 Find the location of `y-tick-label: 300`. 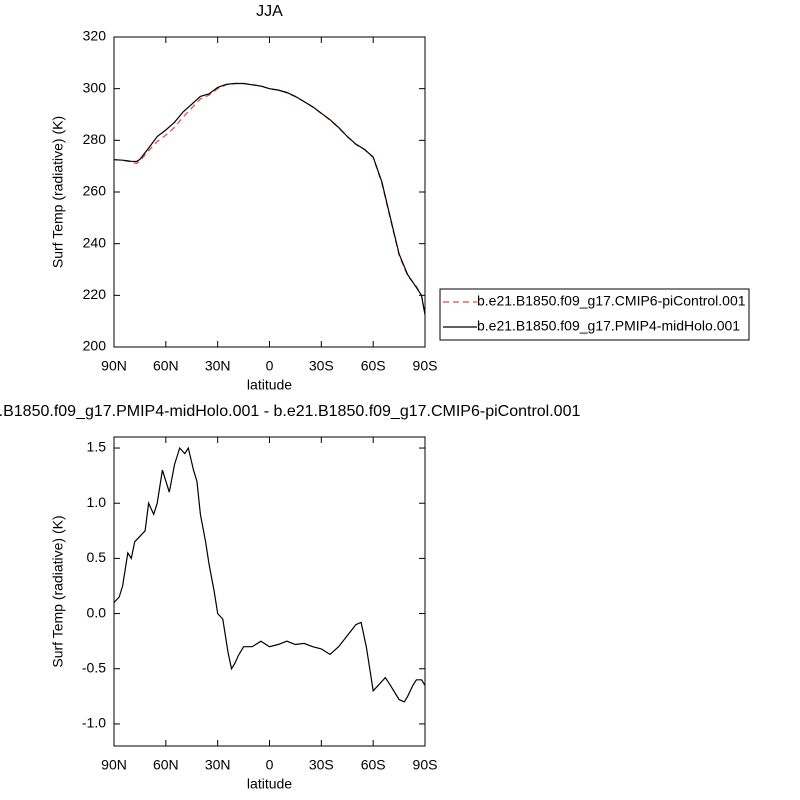

y-tick-label: 300 is located at coordinates (95, 87).